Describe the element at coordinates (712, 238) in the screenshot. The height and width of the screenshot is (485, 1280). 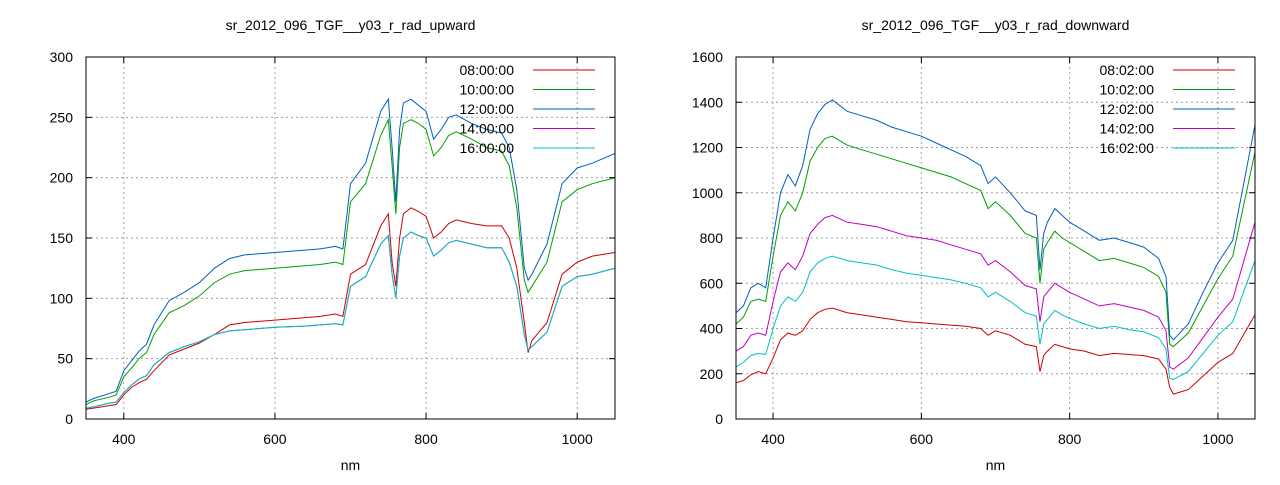
I see `y-tick-label: 800` at that location.